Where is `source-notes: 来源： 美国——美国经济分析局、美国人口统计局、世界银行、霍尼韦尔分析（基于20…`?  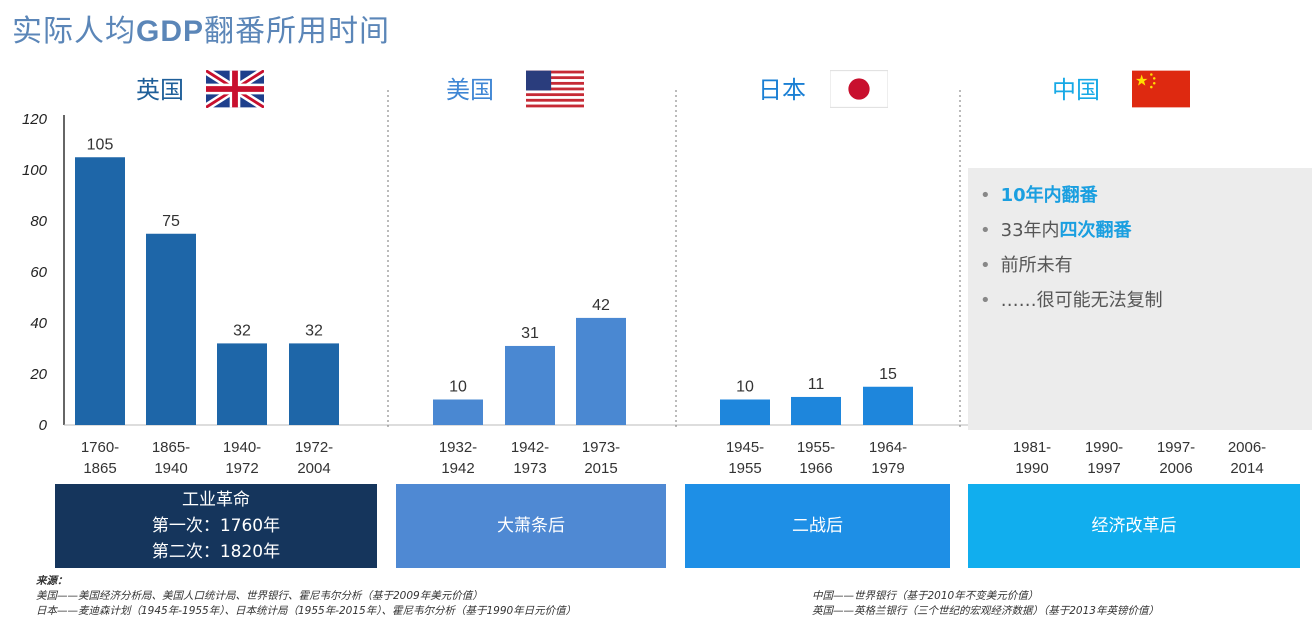
source-notes: 来源： 美国——美国经济分析局、美国人口统计局、世界银行、霍尼韦尔分析（基于20… is located at coordinates (306, 596).